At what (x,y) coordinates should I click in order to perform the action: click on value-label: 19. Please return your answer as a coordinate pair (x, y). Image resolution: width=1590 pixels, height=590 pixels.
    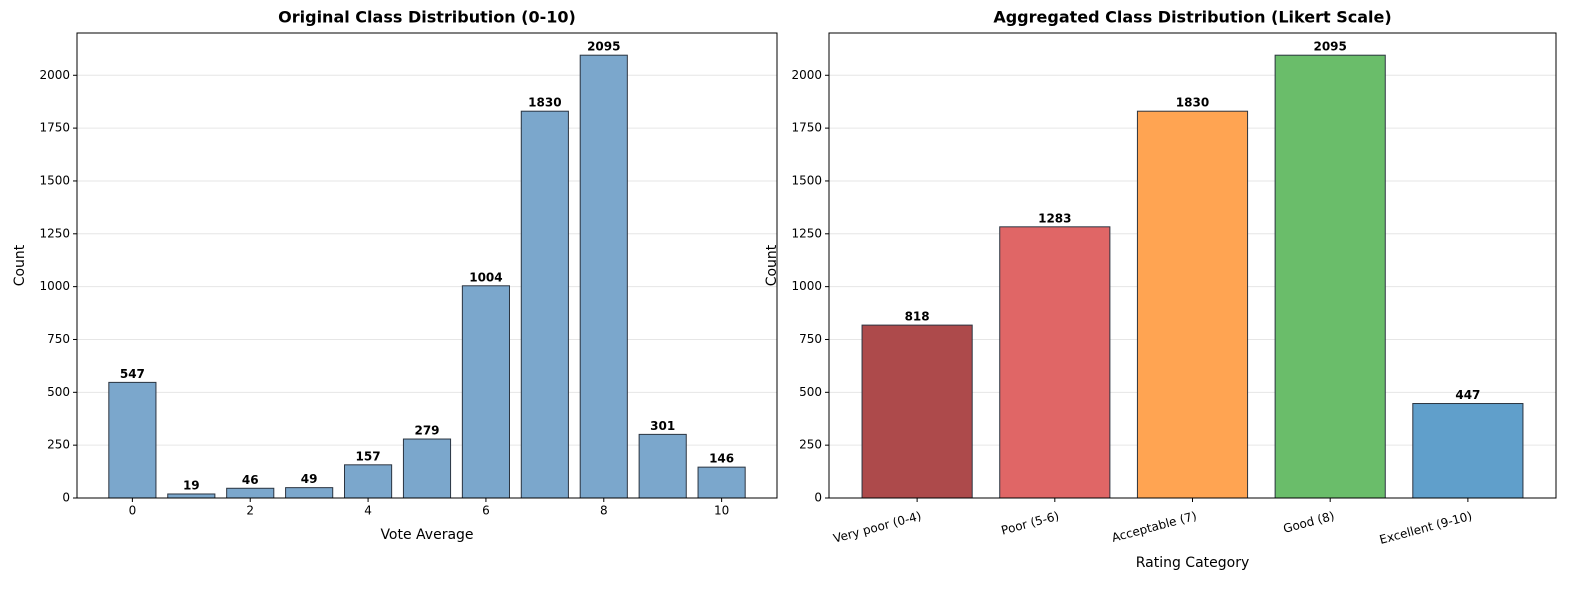
    Looking at the image, I should click on (191, 485).